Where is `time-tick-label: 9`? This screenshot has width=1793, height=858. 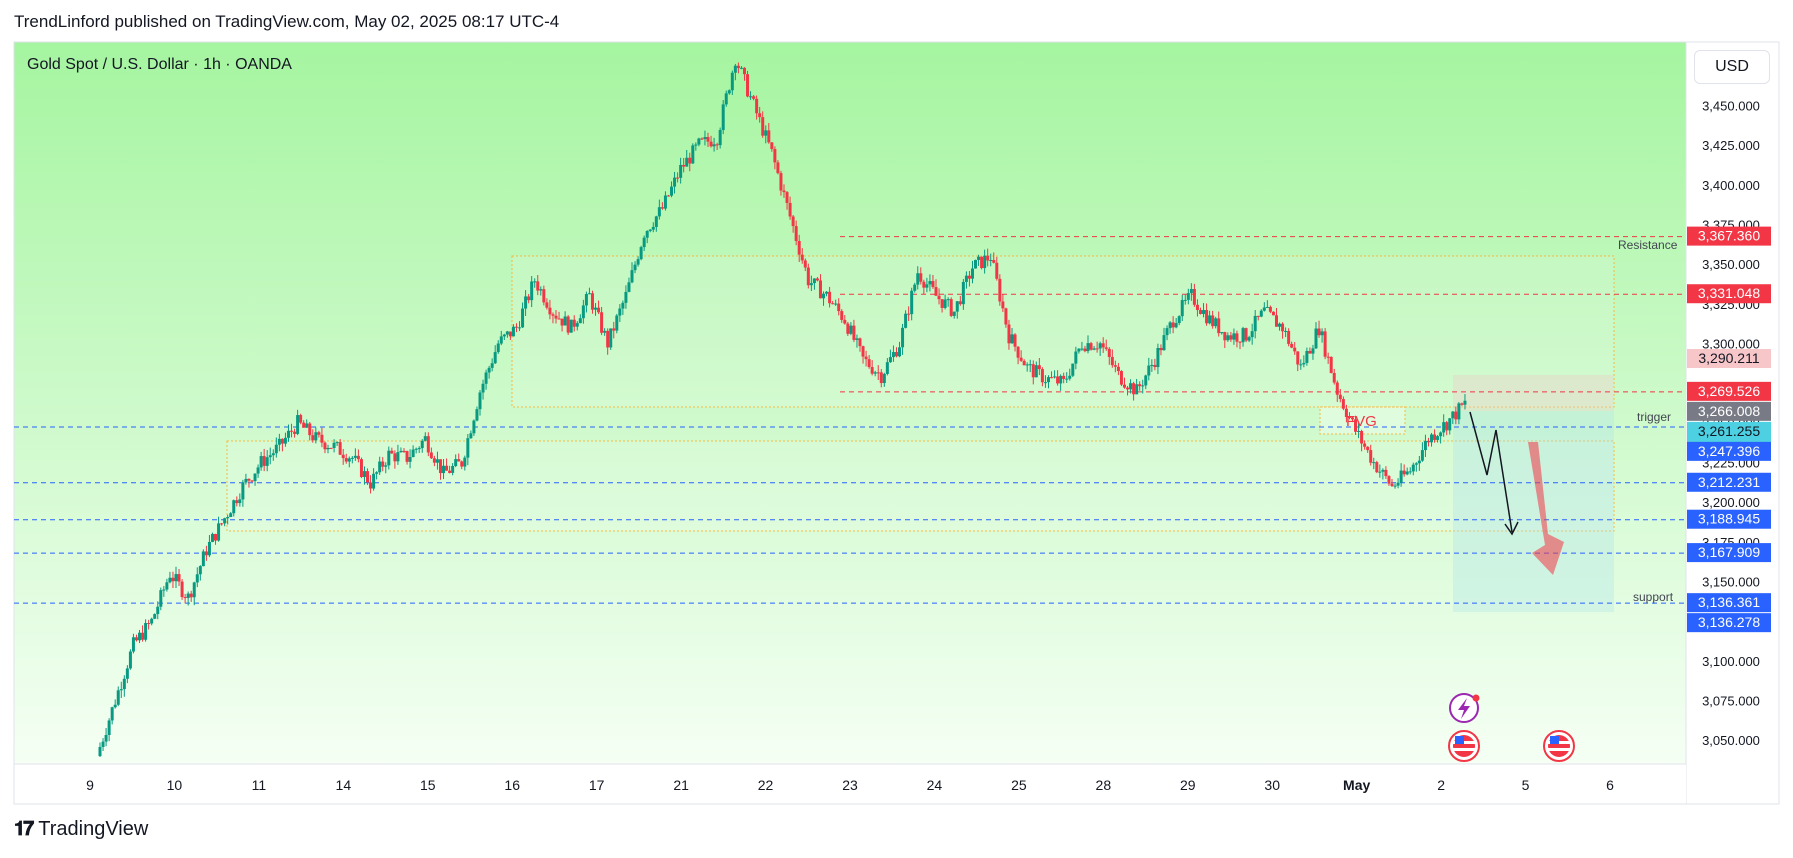 time-tick-label: 9 is located at coordinates (90, 785).